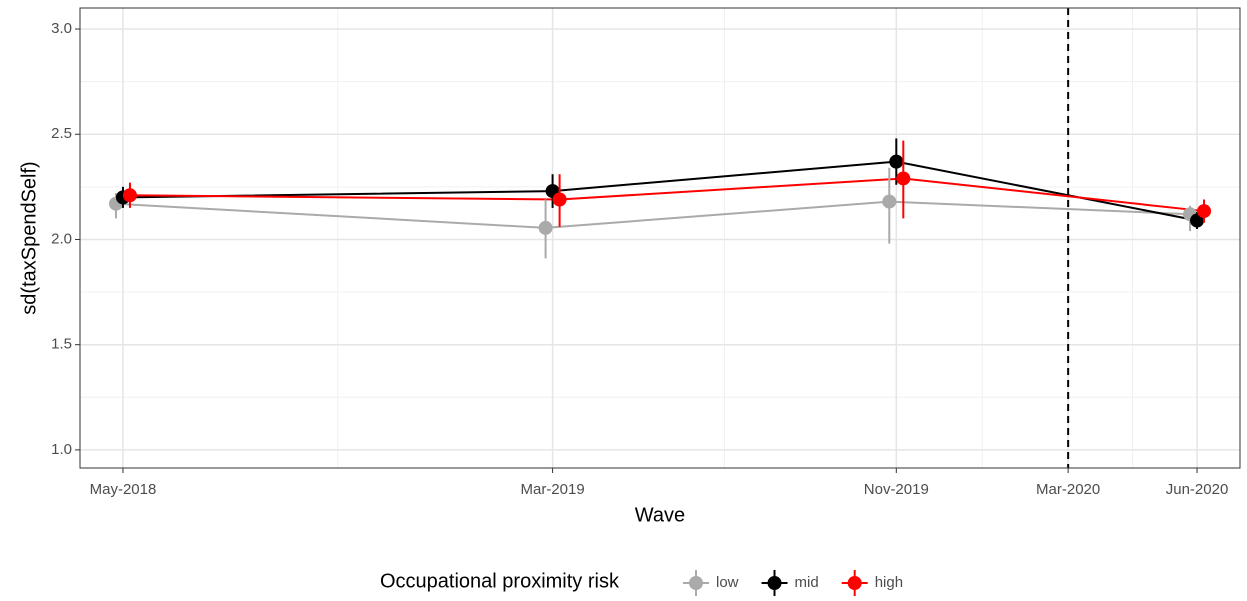 The width and height of the screenshot is (1247, 601). Describe the element at coordinates (1068, 489) in the screenshot. I see `x-tick-label: Mar-2020` at that location.